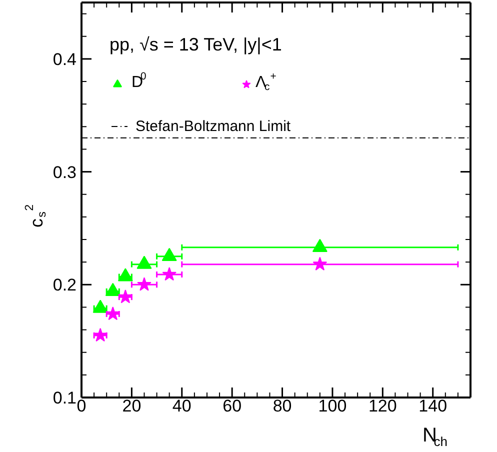  What do you see at coordinates (282, 406) in the screenshot?
I see `x-tick-label: 80` at bounding box center [282, 406].